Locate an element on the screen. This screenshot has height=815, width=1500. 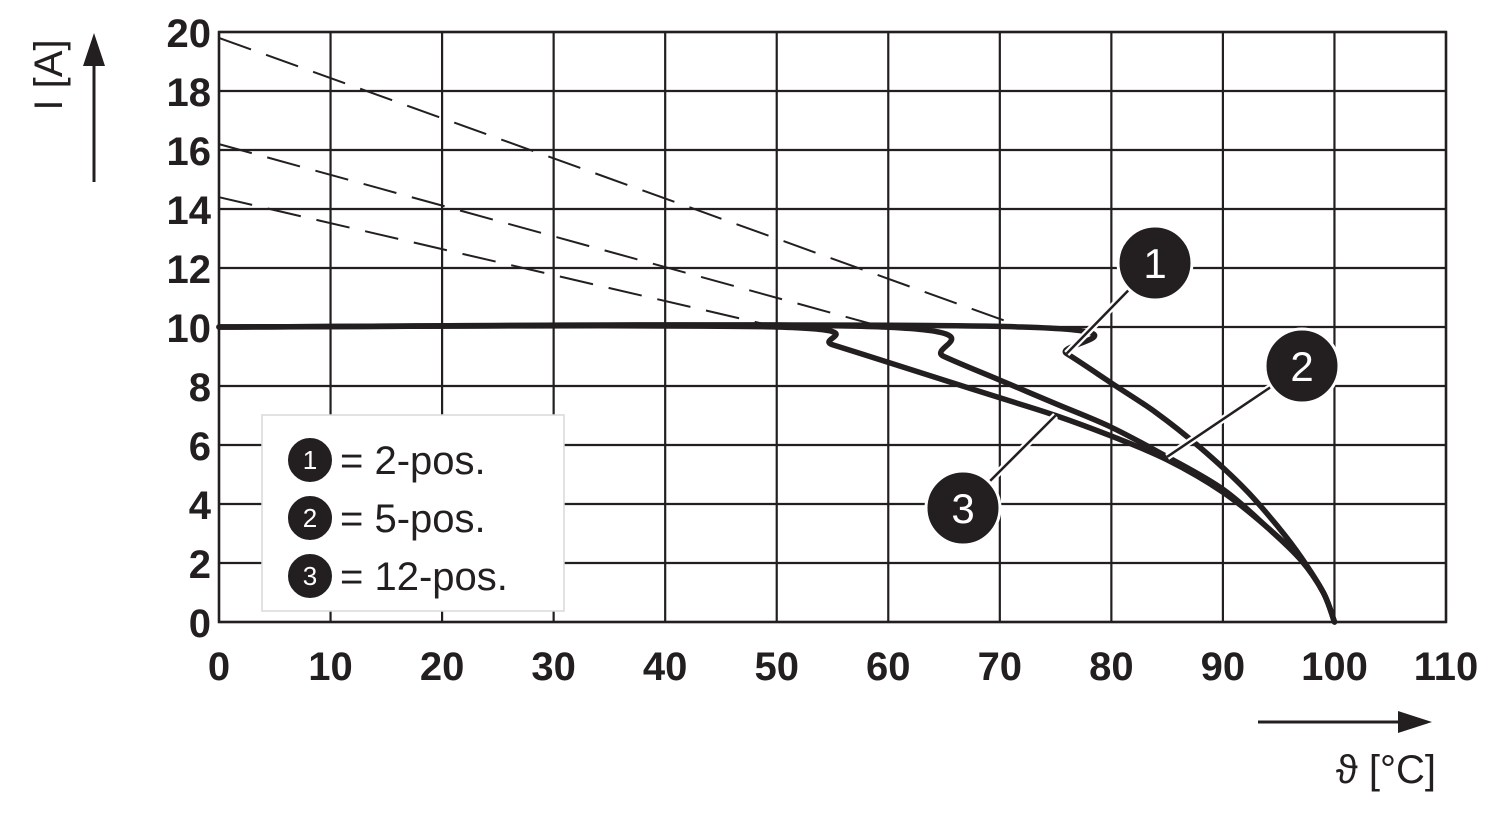
callout-3: 3 is located at coordinates (991, 480).